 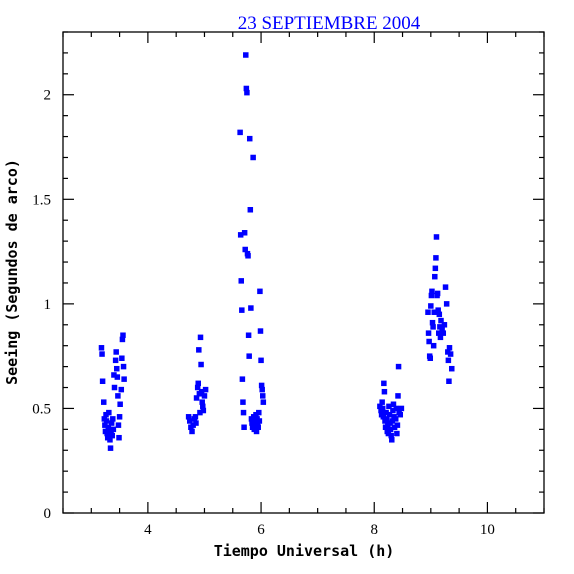 I want to click on x-tick-label: 8, so click(x=374, y=530).